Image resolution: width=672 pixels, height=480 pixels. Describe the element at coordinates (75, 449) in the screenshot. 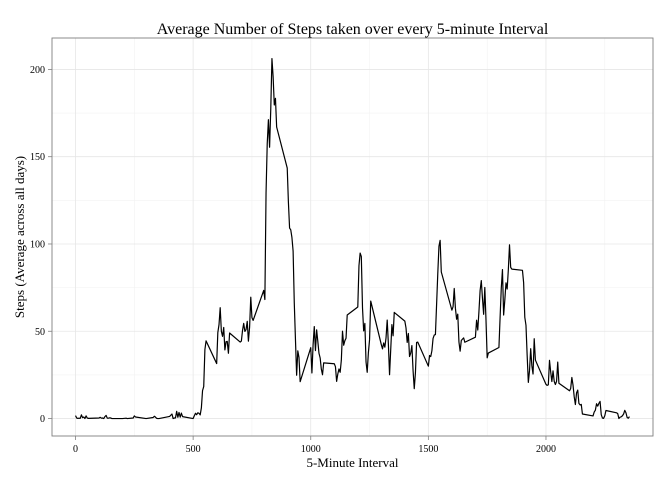

I see `x-tick-label: 0` at that location.